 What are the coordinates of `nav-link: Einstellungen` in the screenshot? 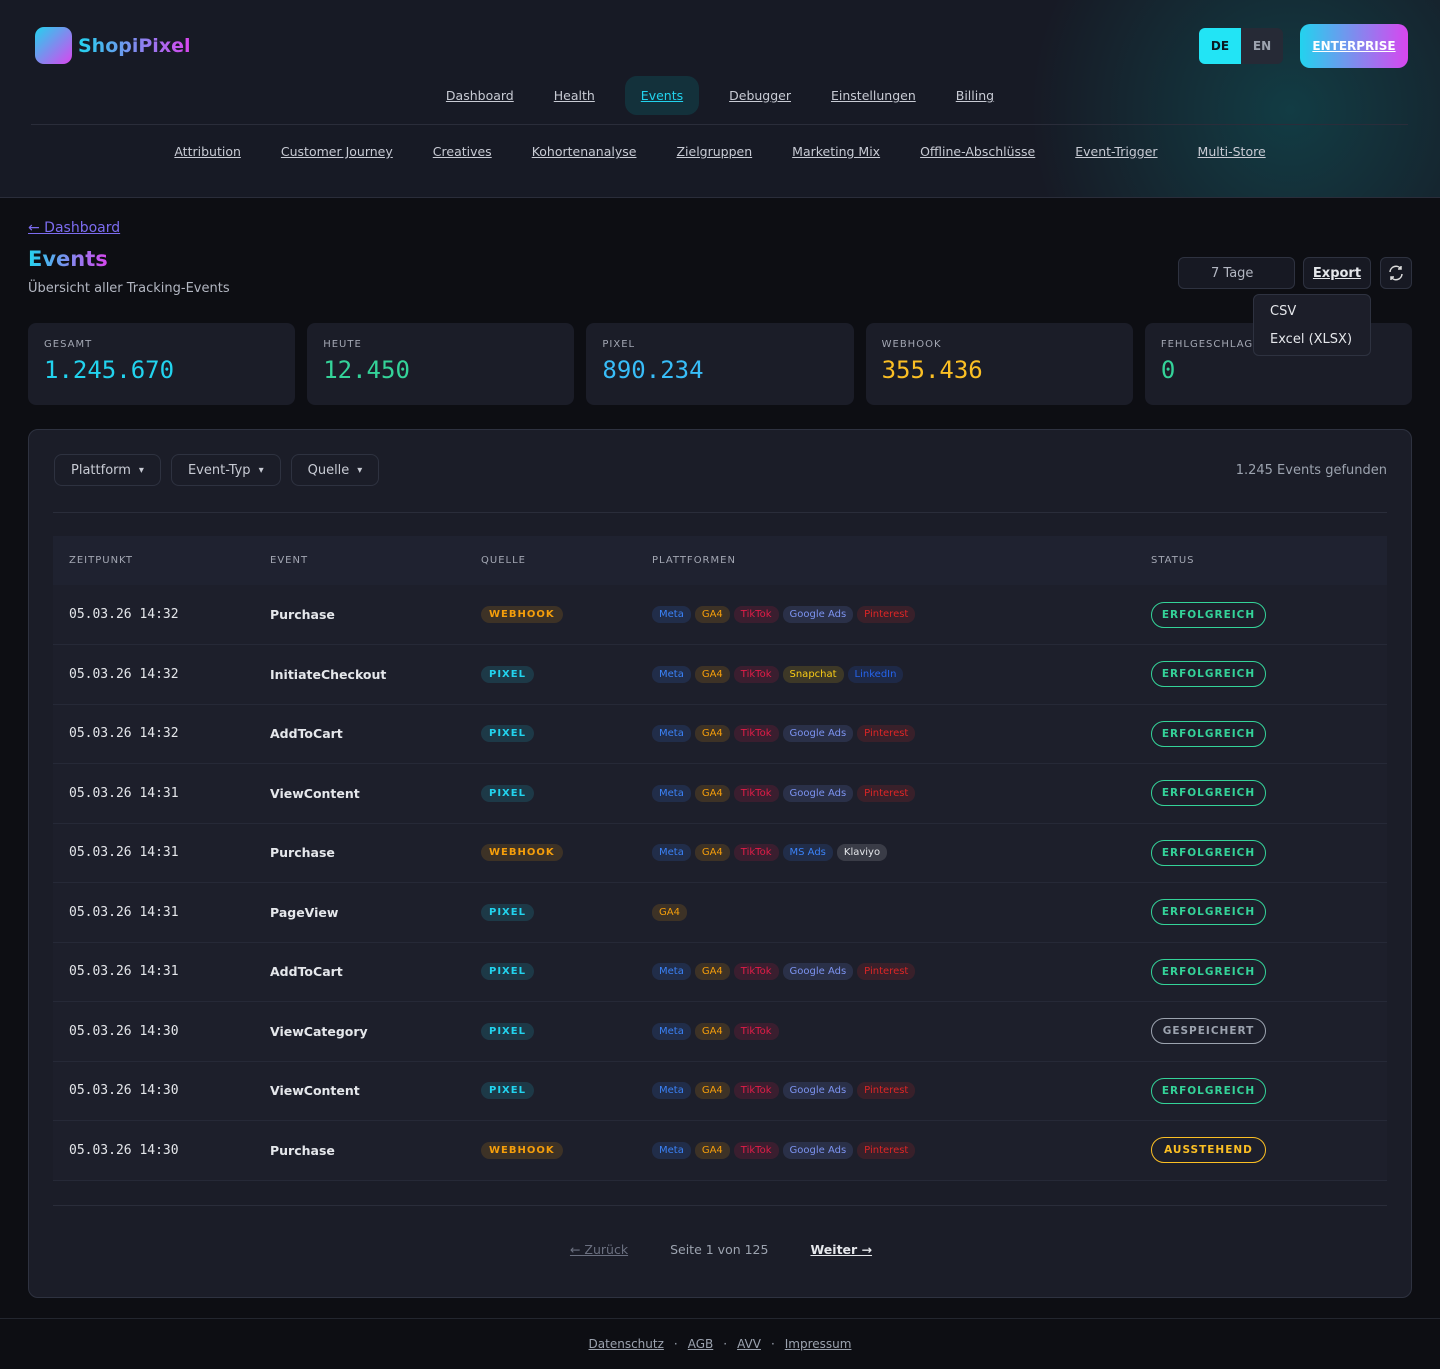 It's located at (873, 95).